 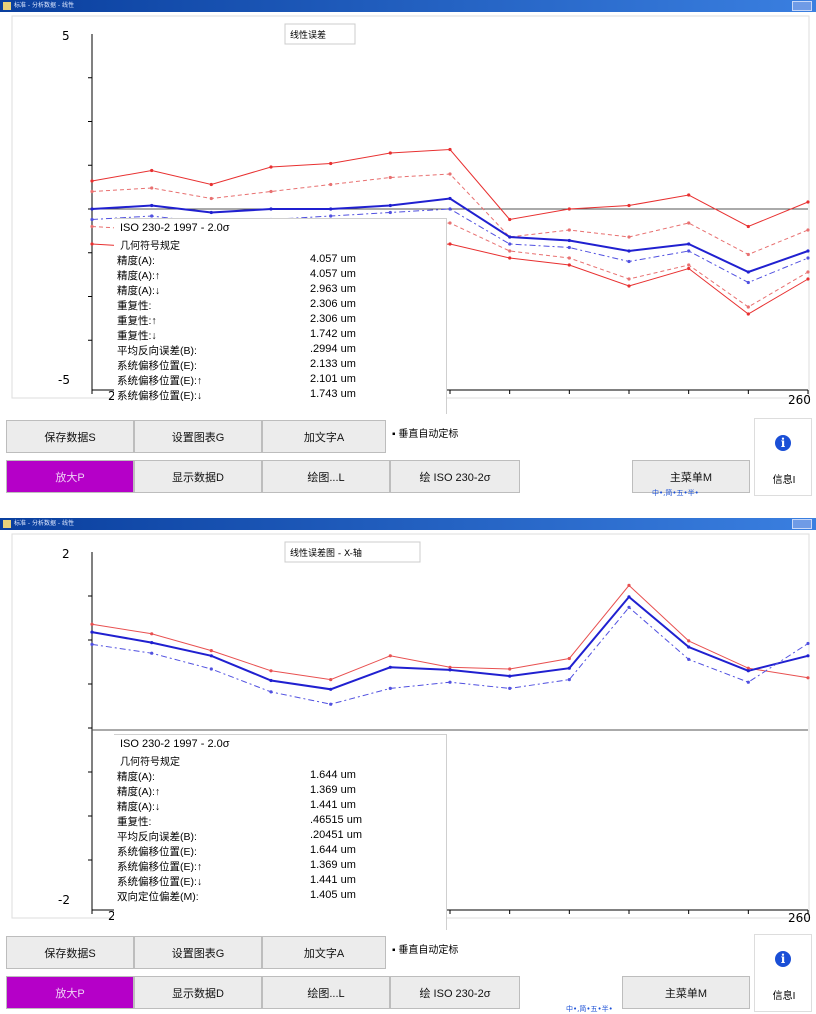 I want to click on chart-label-box, so click(x=320, y=34).